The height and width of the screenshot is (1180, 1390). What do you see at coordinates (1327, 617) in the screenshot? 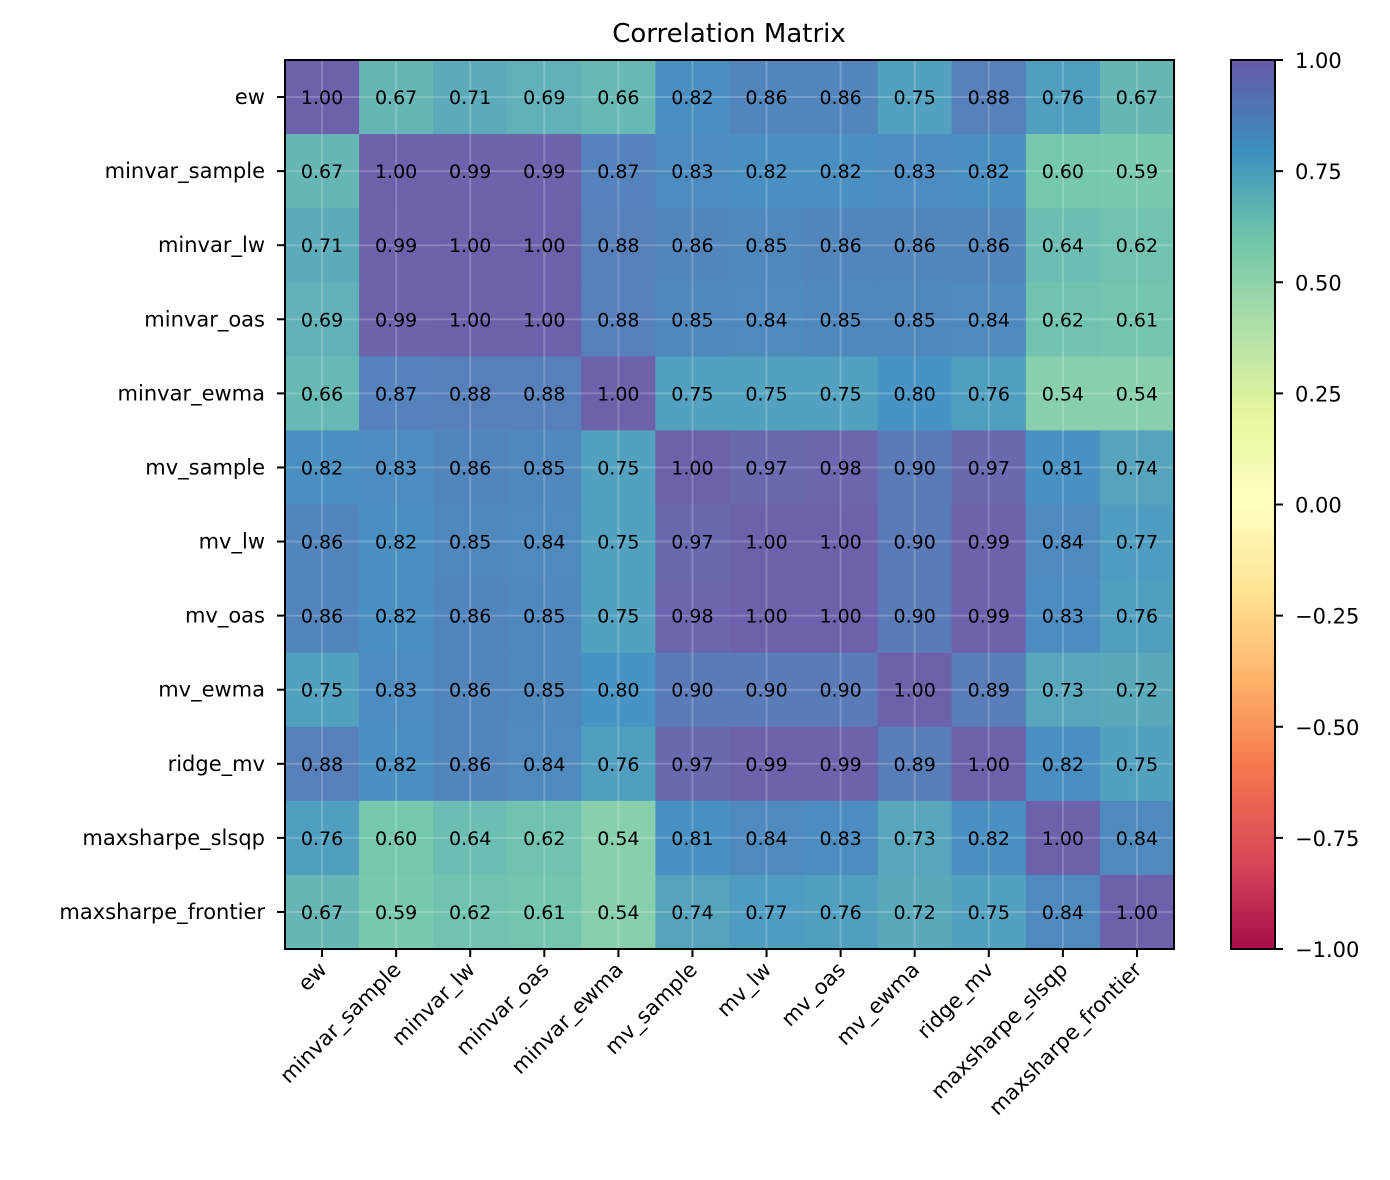
I see `colorbar-tick-label: −0.25` at bounding box center [1327, 617].